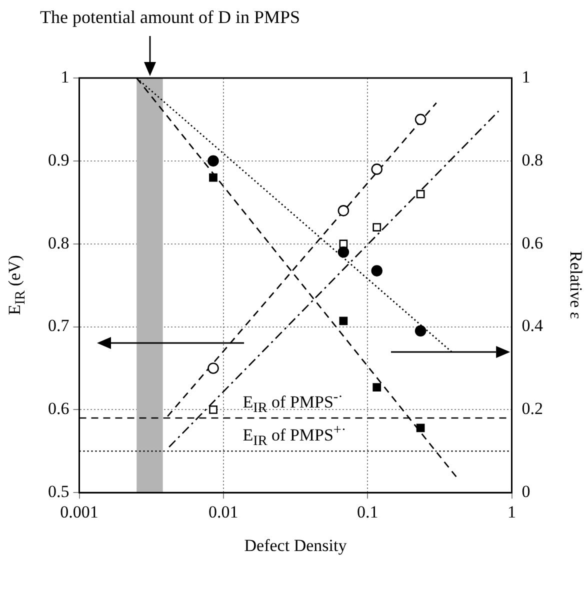 The height and width of the screenshot is (593, 587). Describe the element at coordinates (532, 408) in the screenshot. I see `y2-tick-label: 0.2` at that location.